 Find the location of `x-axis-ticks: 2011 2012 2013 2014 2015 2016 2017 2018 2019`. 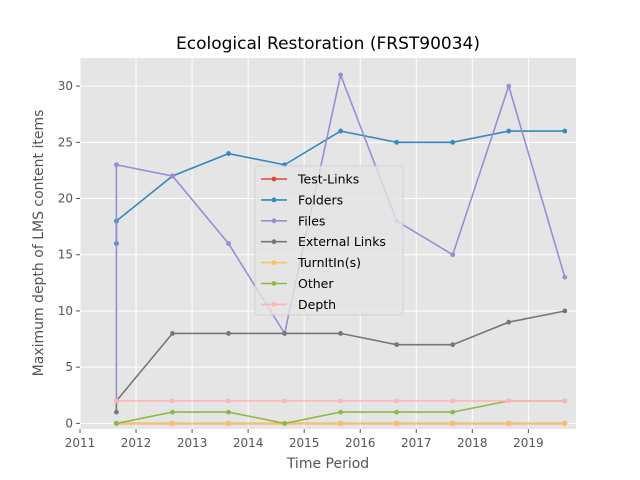

x-axis-ticks: 2011 2012 2013 2014 2015 2016 2017 2018 2019 is located at coordinates (304, 439).